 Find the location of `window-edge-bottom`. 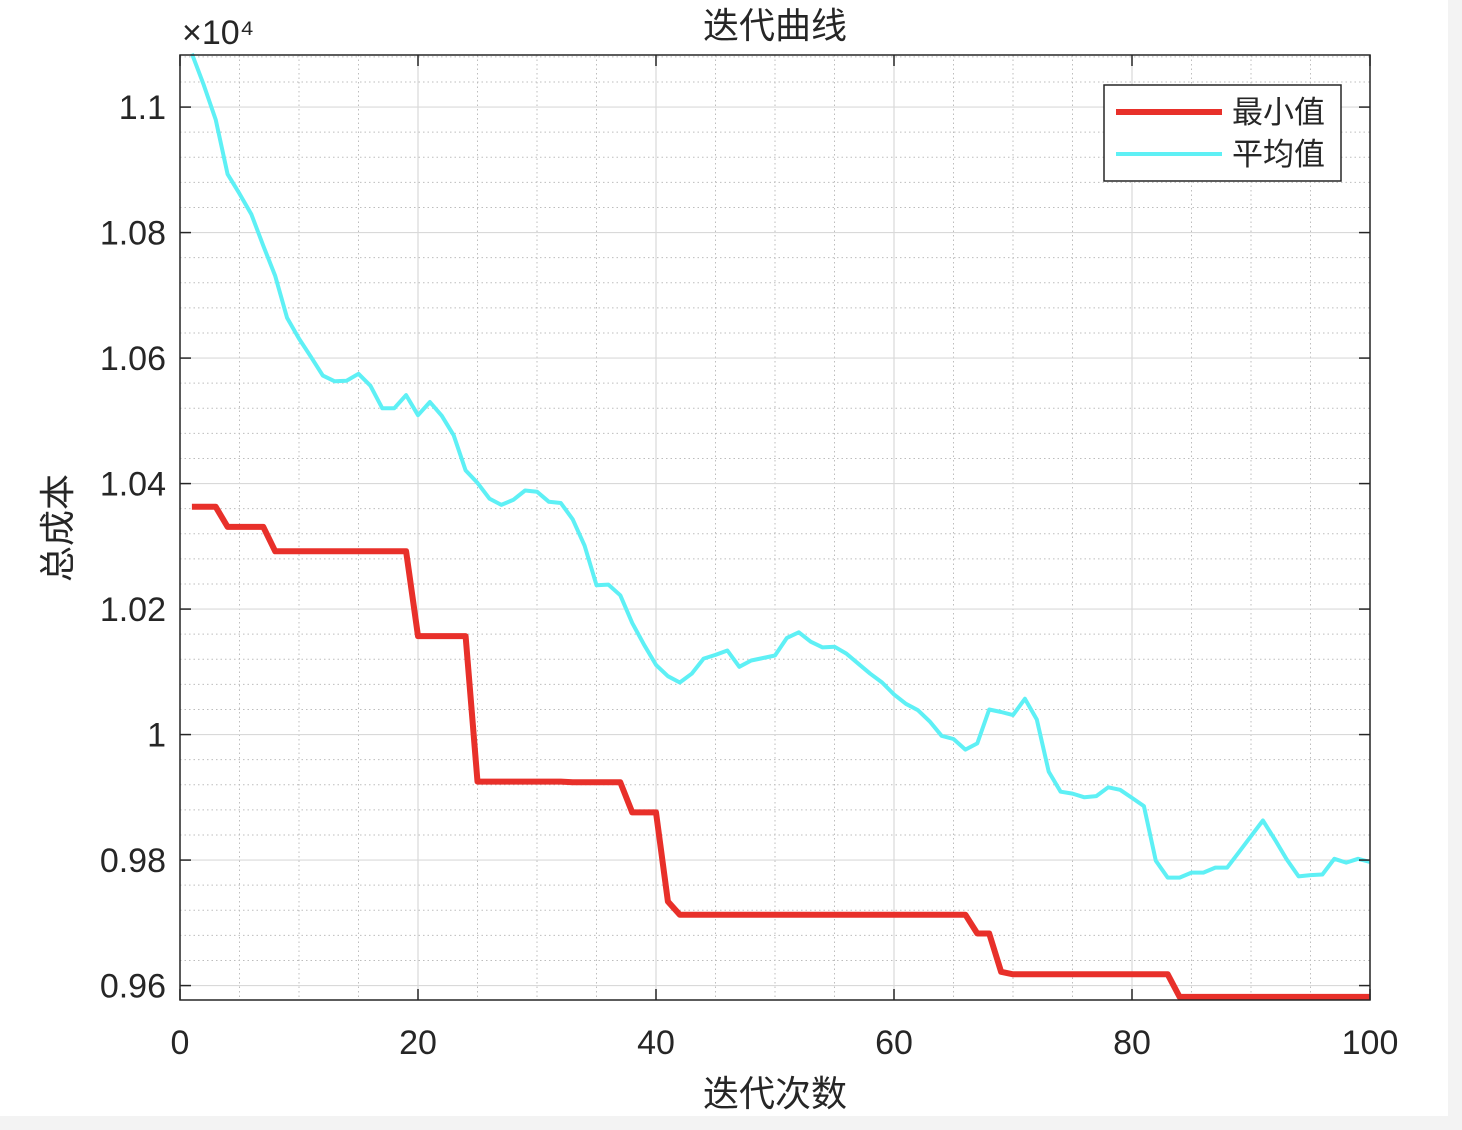

window-edge-bottom is located at coordinates (731, 1123).